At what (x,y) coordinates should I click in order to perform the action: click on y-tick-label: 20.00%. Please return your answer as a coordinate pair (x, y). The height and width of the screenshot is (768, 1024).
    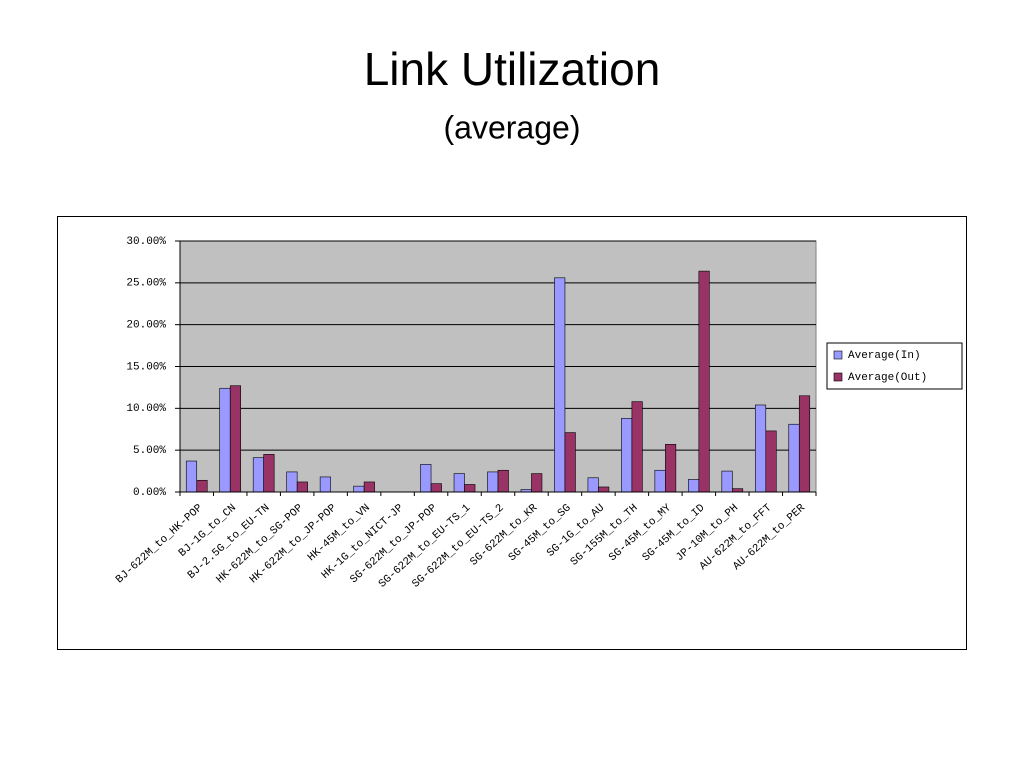
    Looking at the image, I should click on (146, 326).